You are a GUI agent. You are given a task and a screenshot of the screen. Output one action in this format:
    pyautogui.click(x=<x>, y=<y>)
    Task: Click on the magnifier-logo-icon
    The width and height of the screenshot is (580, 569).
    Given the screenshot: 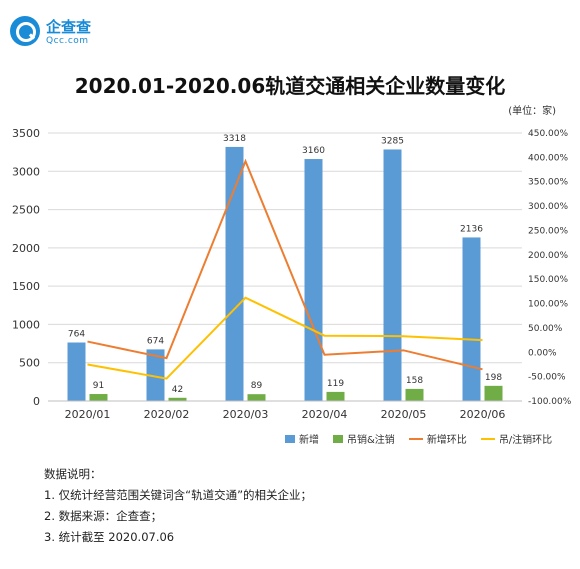 What is the action you would take?
    pyautogui.click(x=25, y=31)
    